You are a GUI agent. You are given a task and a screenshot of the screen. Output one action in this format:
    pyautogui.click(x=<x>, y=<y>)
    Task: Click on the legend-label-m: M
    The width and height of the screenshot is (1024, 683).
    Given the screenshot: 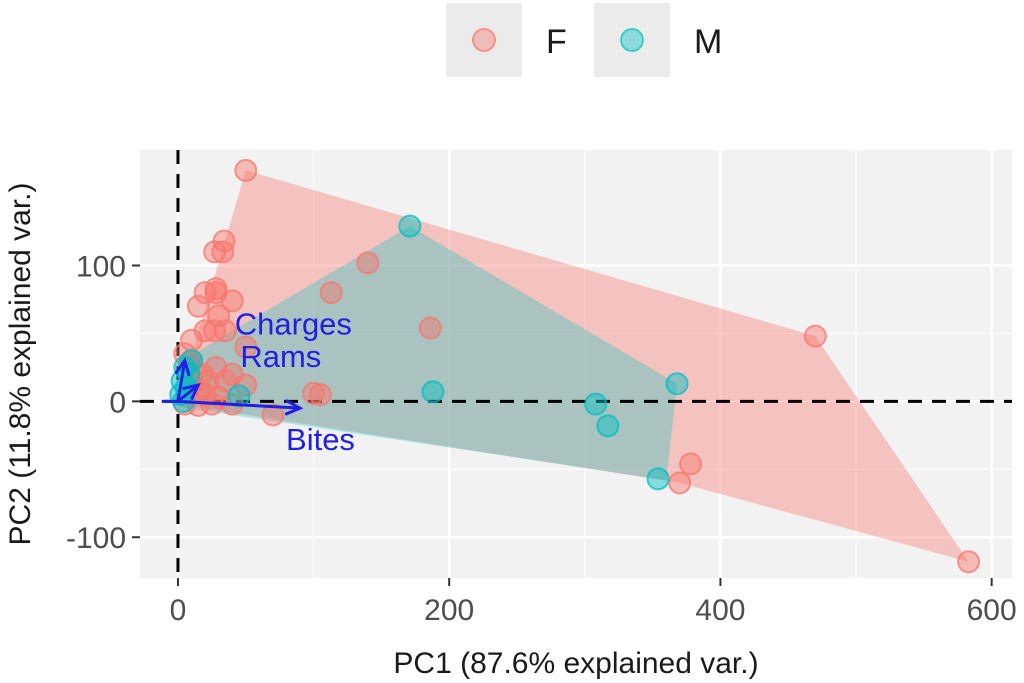 What is the action you would take?
    pyautogui.click(x=708, y=42)
    